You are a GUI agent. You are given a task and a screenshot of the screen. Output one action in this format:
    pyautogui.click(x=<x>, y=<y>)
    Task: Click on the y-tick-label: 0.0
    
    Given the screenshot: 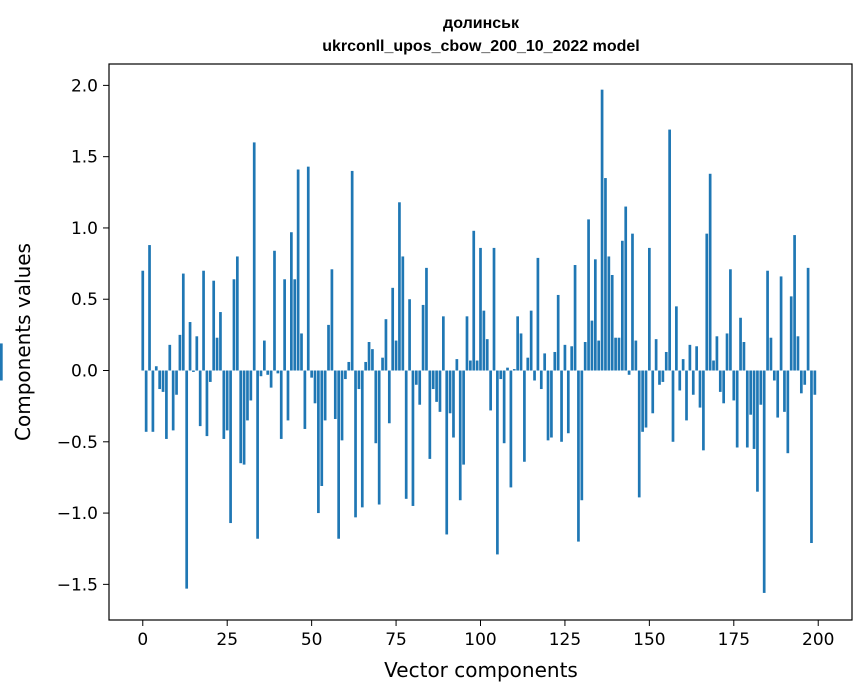 What is the action you would take?
    pyautogui.click(x=84, y=372)
    